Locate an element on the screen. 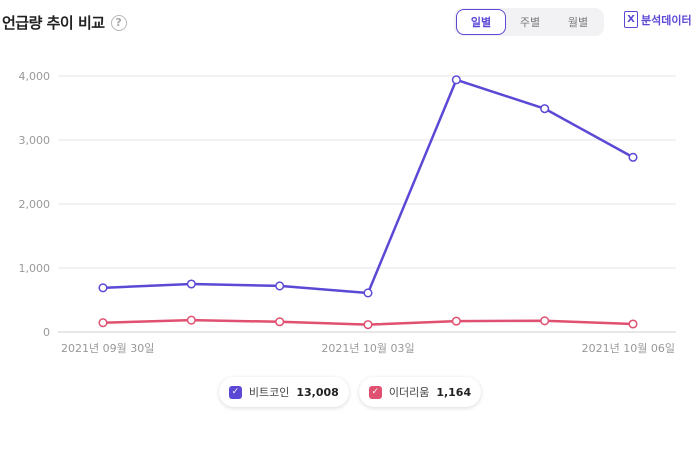 This screenshot has height=451, width=700. tab-weekly: 주별 is located at coordinates (530, 22).